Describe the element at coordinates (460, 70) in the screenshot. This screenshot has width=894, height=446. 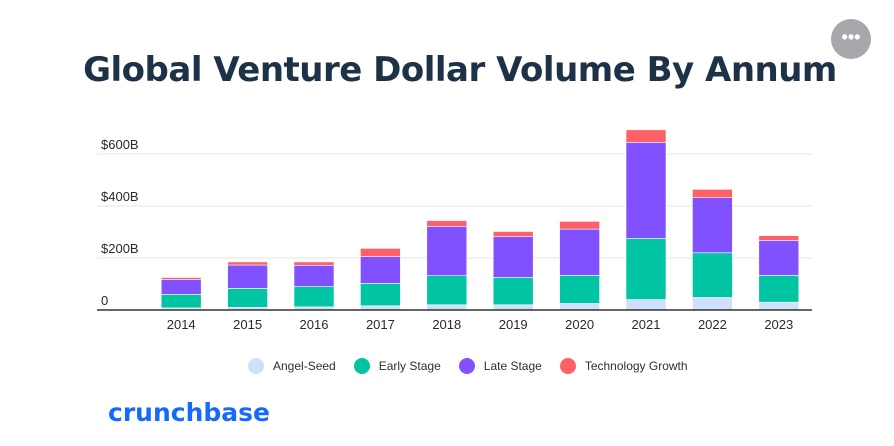
I see `chart-title: Global Venture Dollar Volume By Annum` at that location.